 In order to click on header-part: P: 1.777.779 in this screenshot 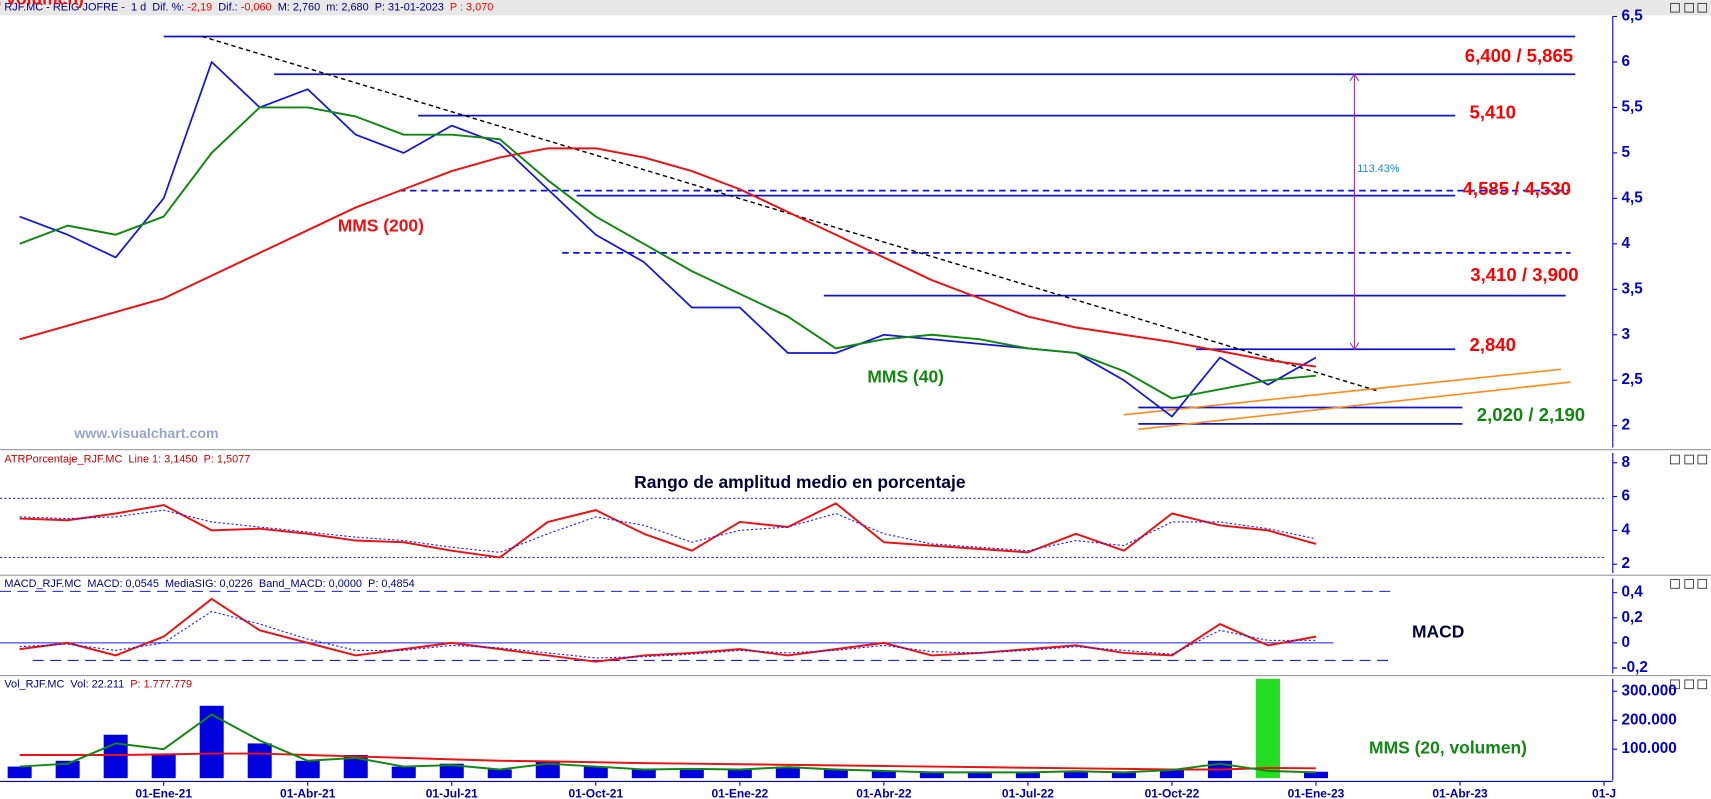, I will do `click(161, 684)`.